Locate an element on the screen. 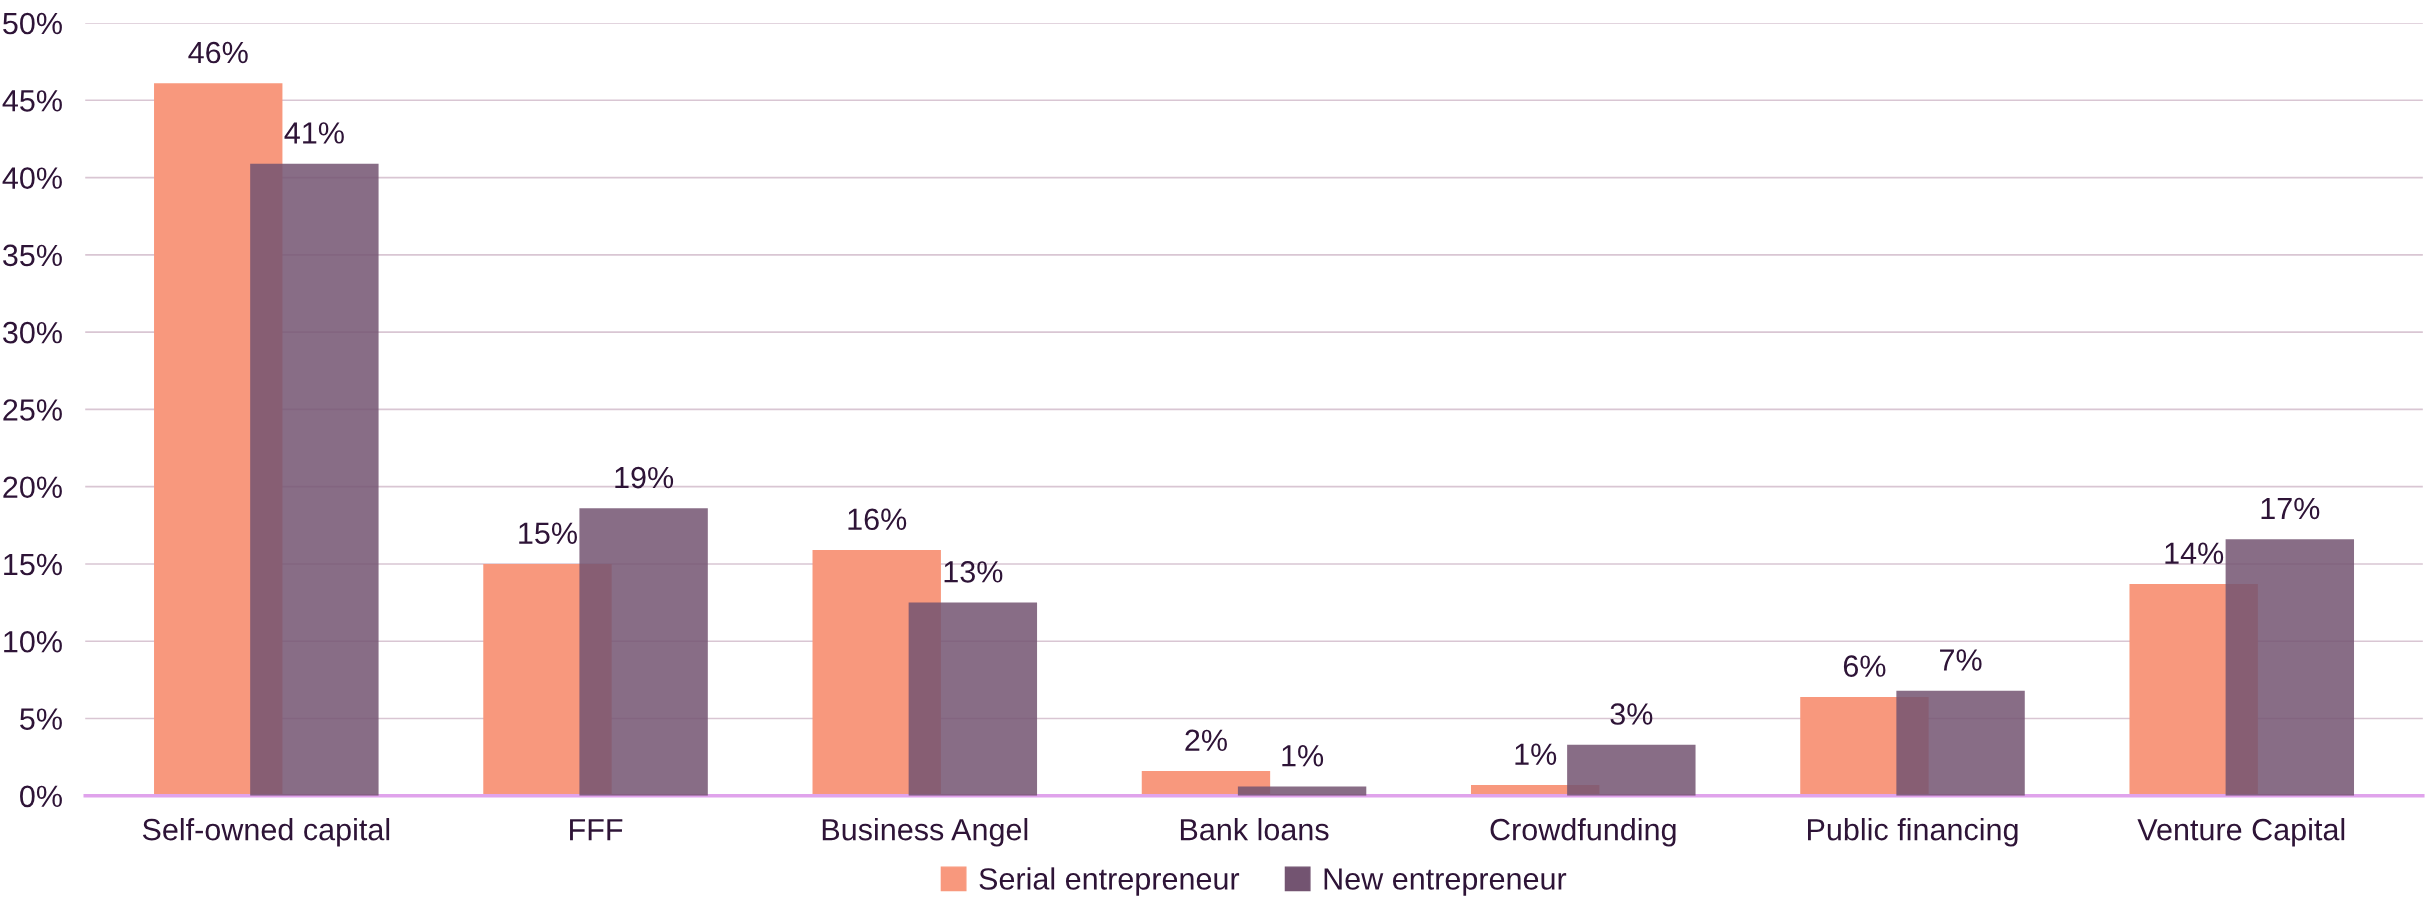 This screenshot has height=920, width=2435. x-tick-label: Business Angel is located at coordinates (925, 832).